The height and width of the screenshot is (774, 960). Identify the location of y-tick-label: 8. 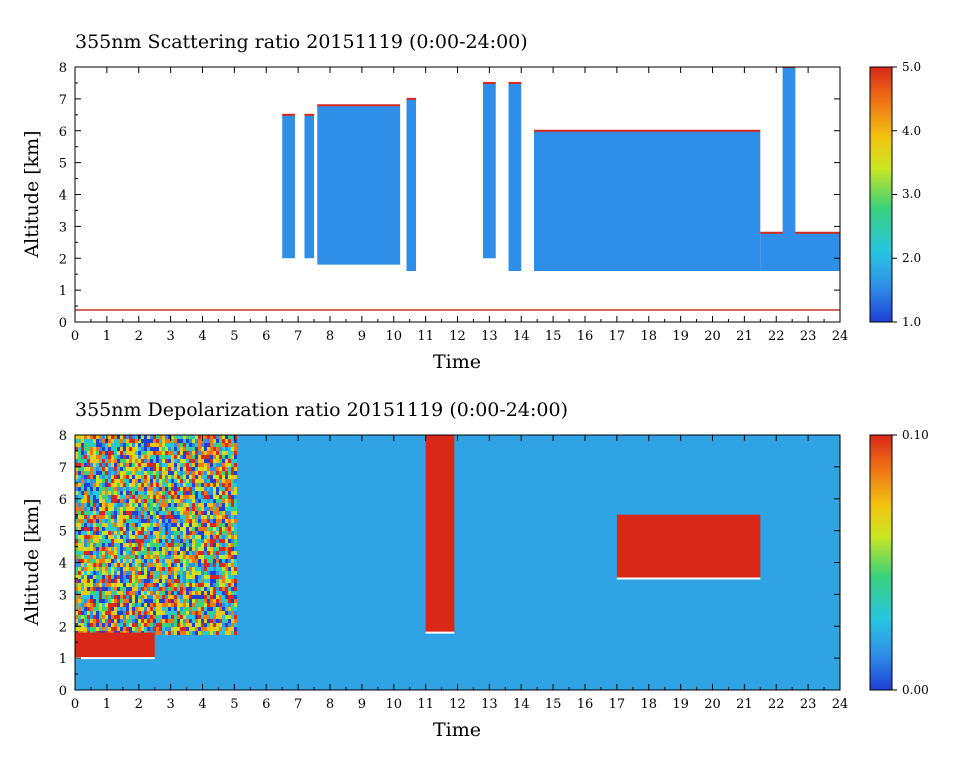
(63, 436).